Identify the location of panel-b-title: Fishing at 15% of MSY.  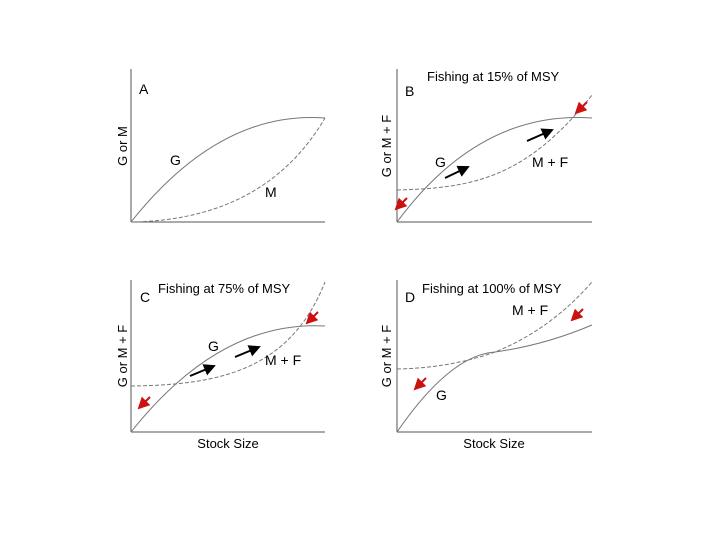
(493, 76).